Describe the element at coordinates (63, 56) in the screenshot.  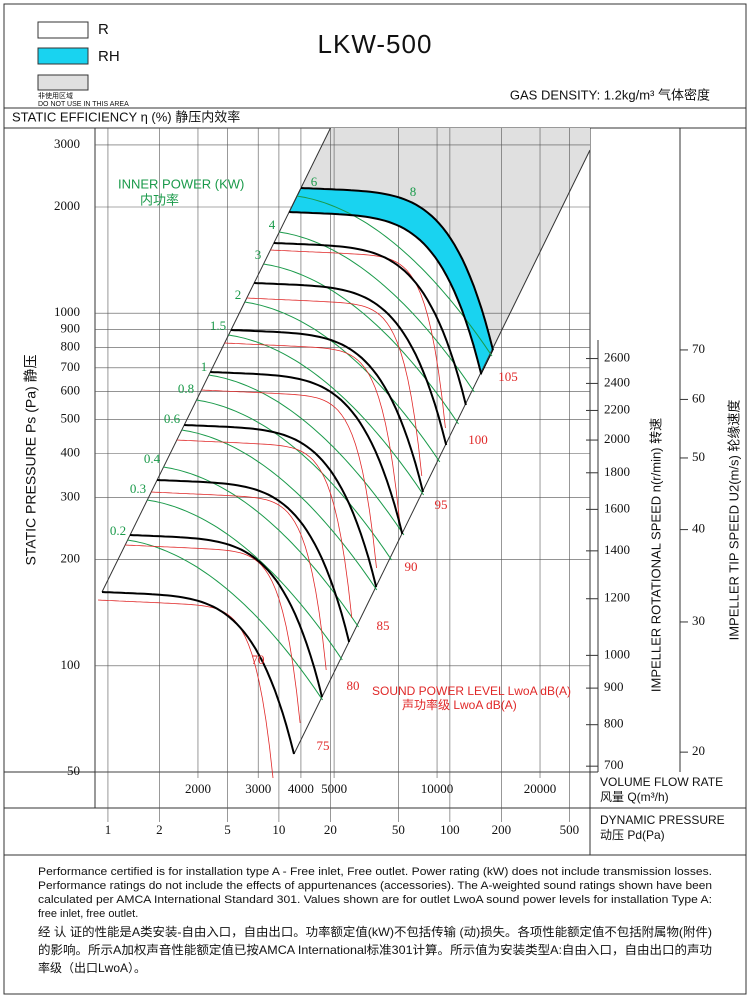
I see `legend-swatch-rh` at that location.